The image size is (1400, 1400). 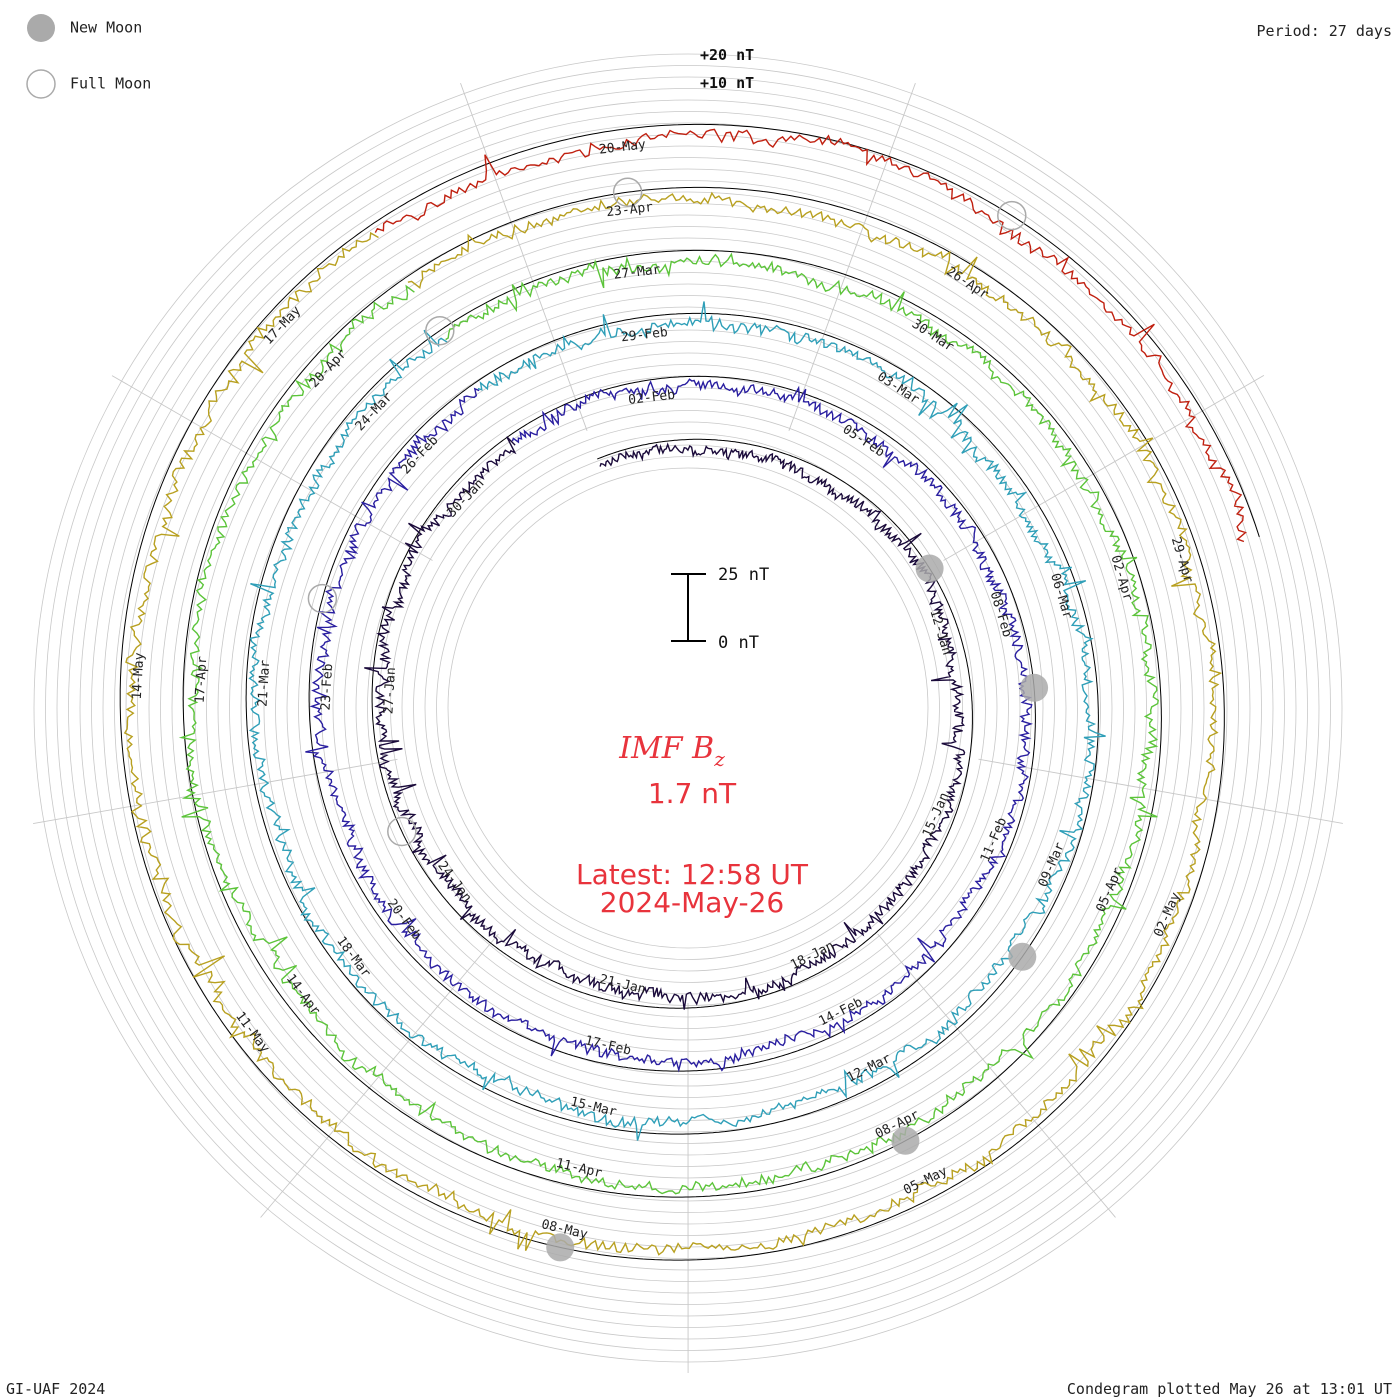 I want to click on date-label: 14-May, so click(x=139, y=676).